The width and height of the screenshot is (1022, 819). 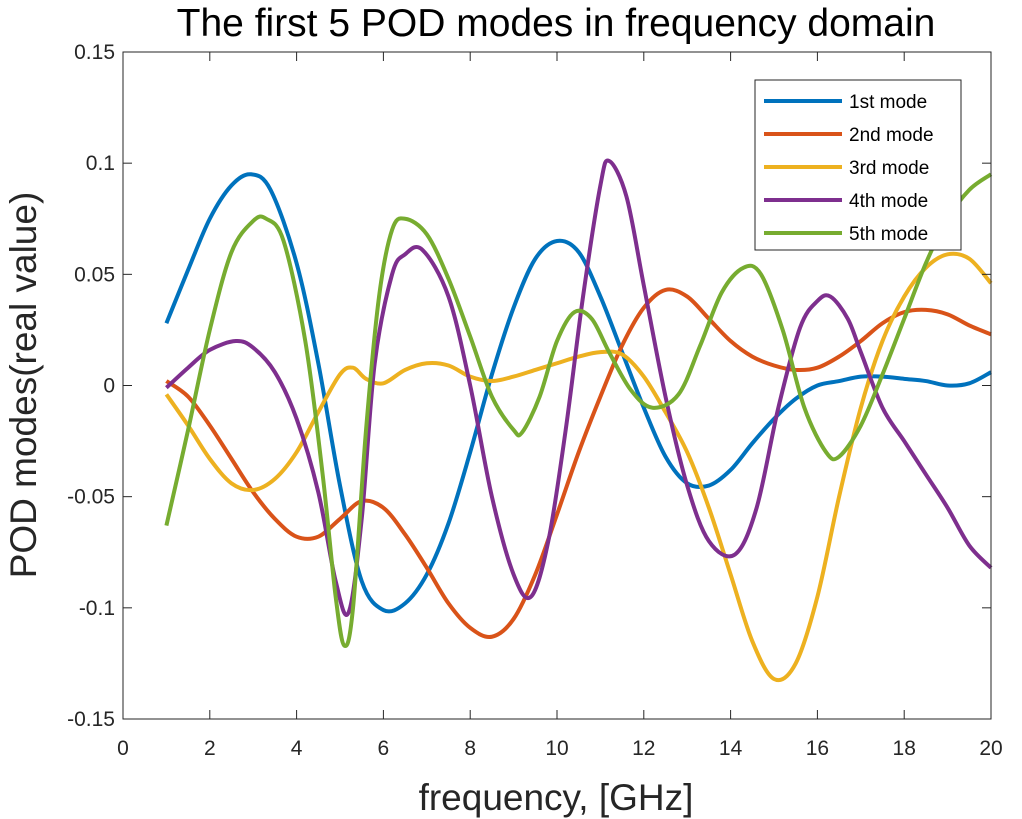 I want to click on y-axis-label: POD modes(real value), so click(x=23, y=385).